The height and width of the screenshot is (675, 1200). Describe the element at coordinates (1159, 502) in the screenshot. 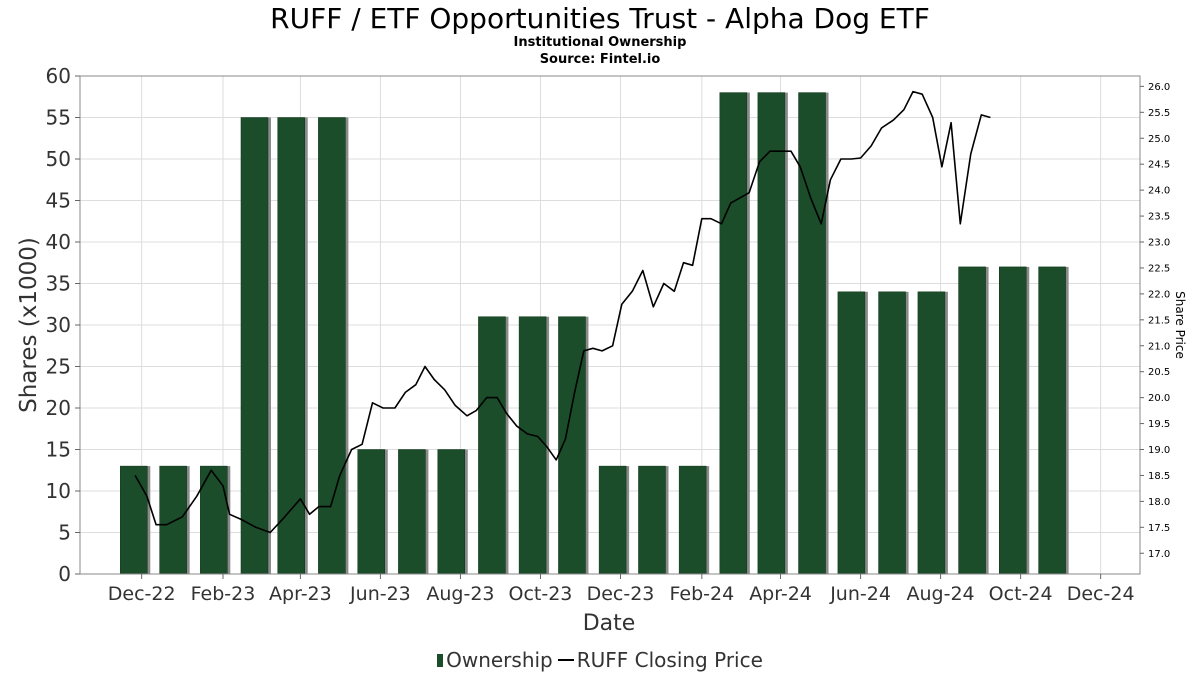

I see `y2-tick-label: 18.0` at that location.